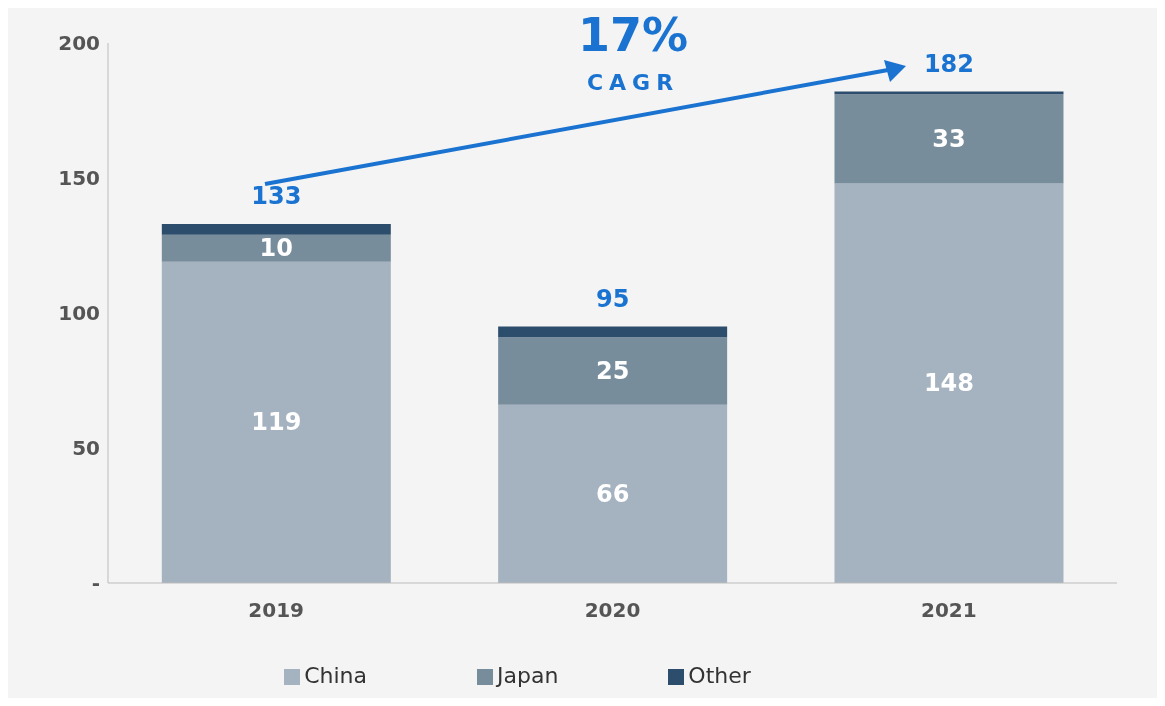 The image size is (1165, 706). What do you see at coordinates (79, 178) in the screenshot?
I see `y-tick-label: 150` at bounding box center [79, 178].